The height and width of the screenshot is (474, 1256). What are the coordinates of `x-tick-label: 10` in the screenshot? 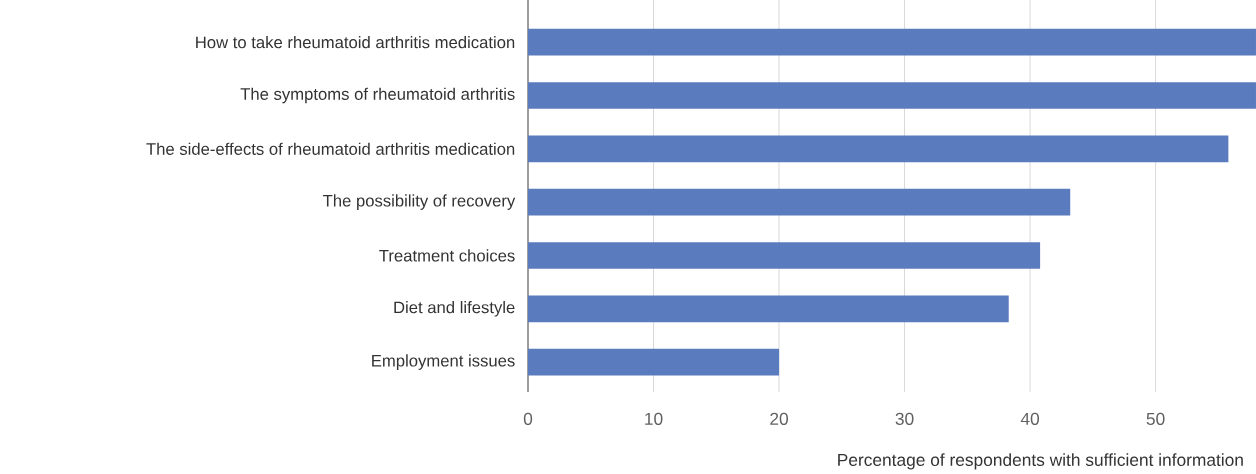 It's located at (654, 418).